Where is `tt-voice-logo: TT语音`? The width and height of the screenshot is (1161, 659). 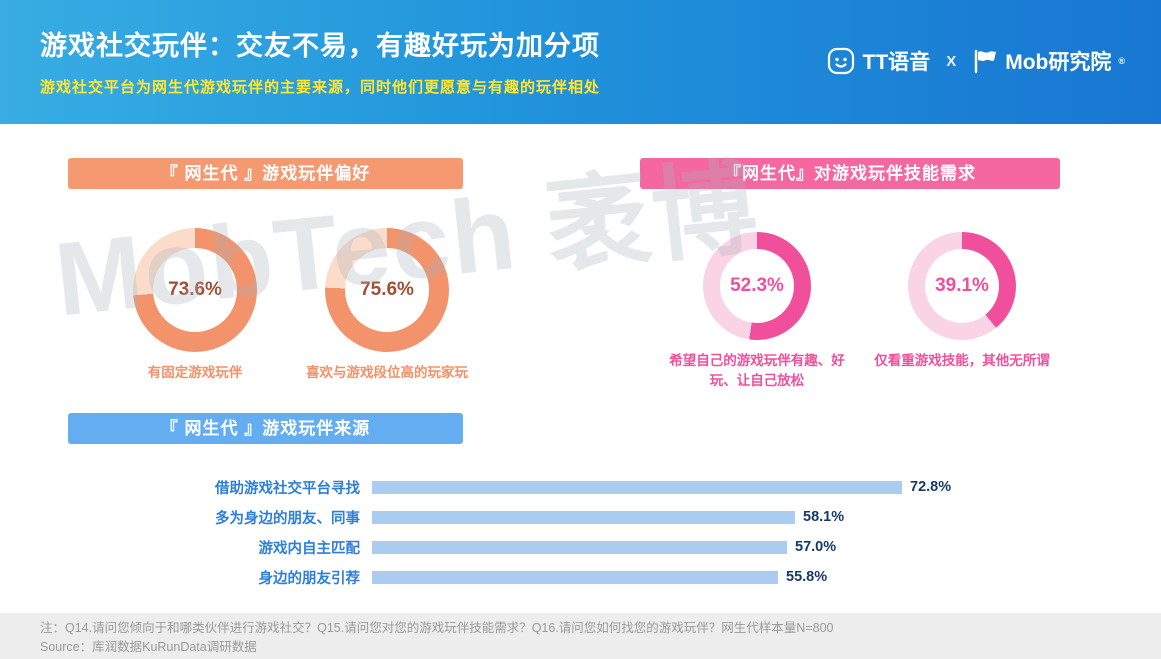 tt-voice-logo: TT语音 is located at coordinates (878, 61).